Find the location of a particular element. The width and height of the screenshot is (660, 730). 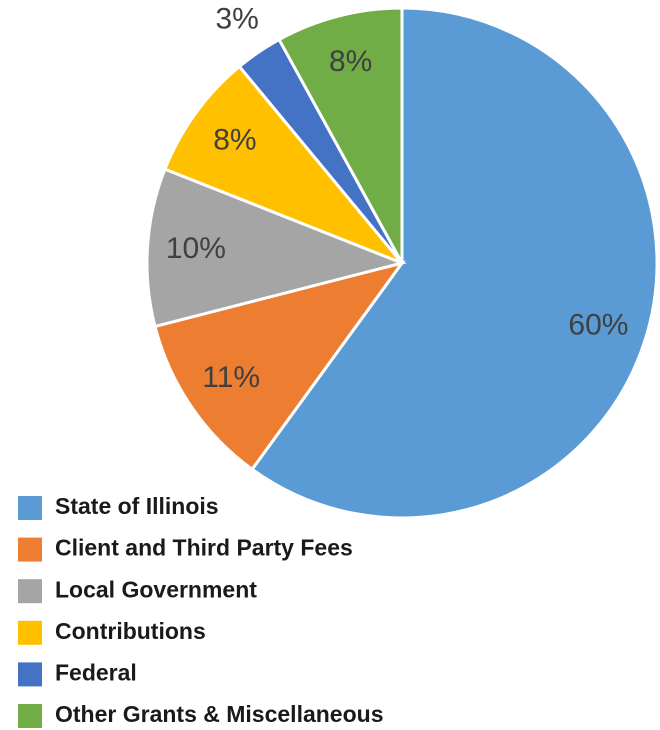

legend-label: State of Illinois is located at coordinates (137, 506).